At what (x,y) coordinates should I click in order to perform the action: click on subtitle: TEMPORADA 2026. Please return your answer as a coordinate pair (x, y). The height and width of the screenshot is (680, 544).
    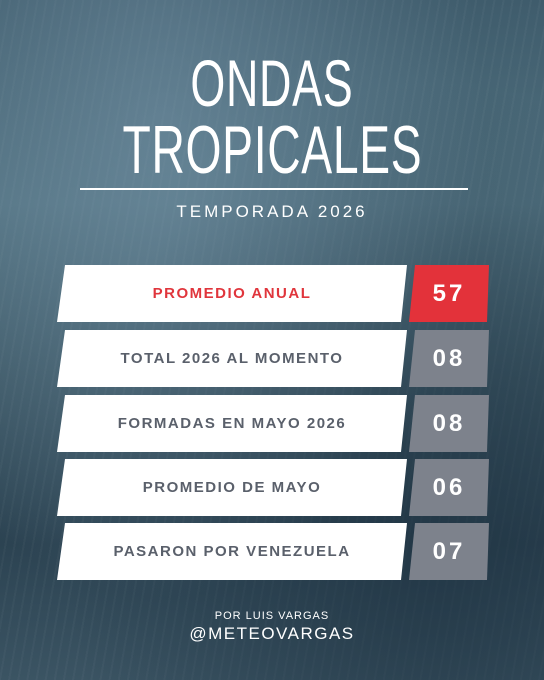
    Looking at the image, I should click on (272, 211).